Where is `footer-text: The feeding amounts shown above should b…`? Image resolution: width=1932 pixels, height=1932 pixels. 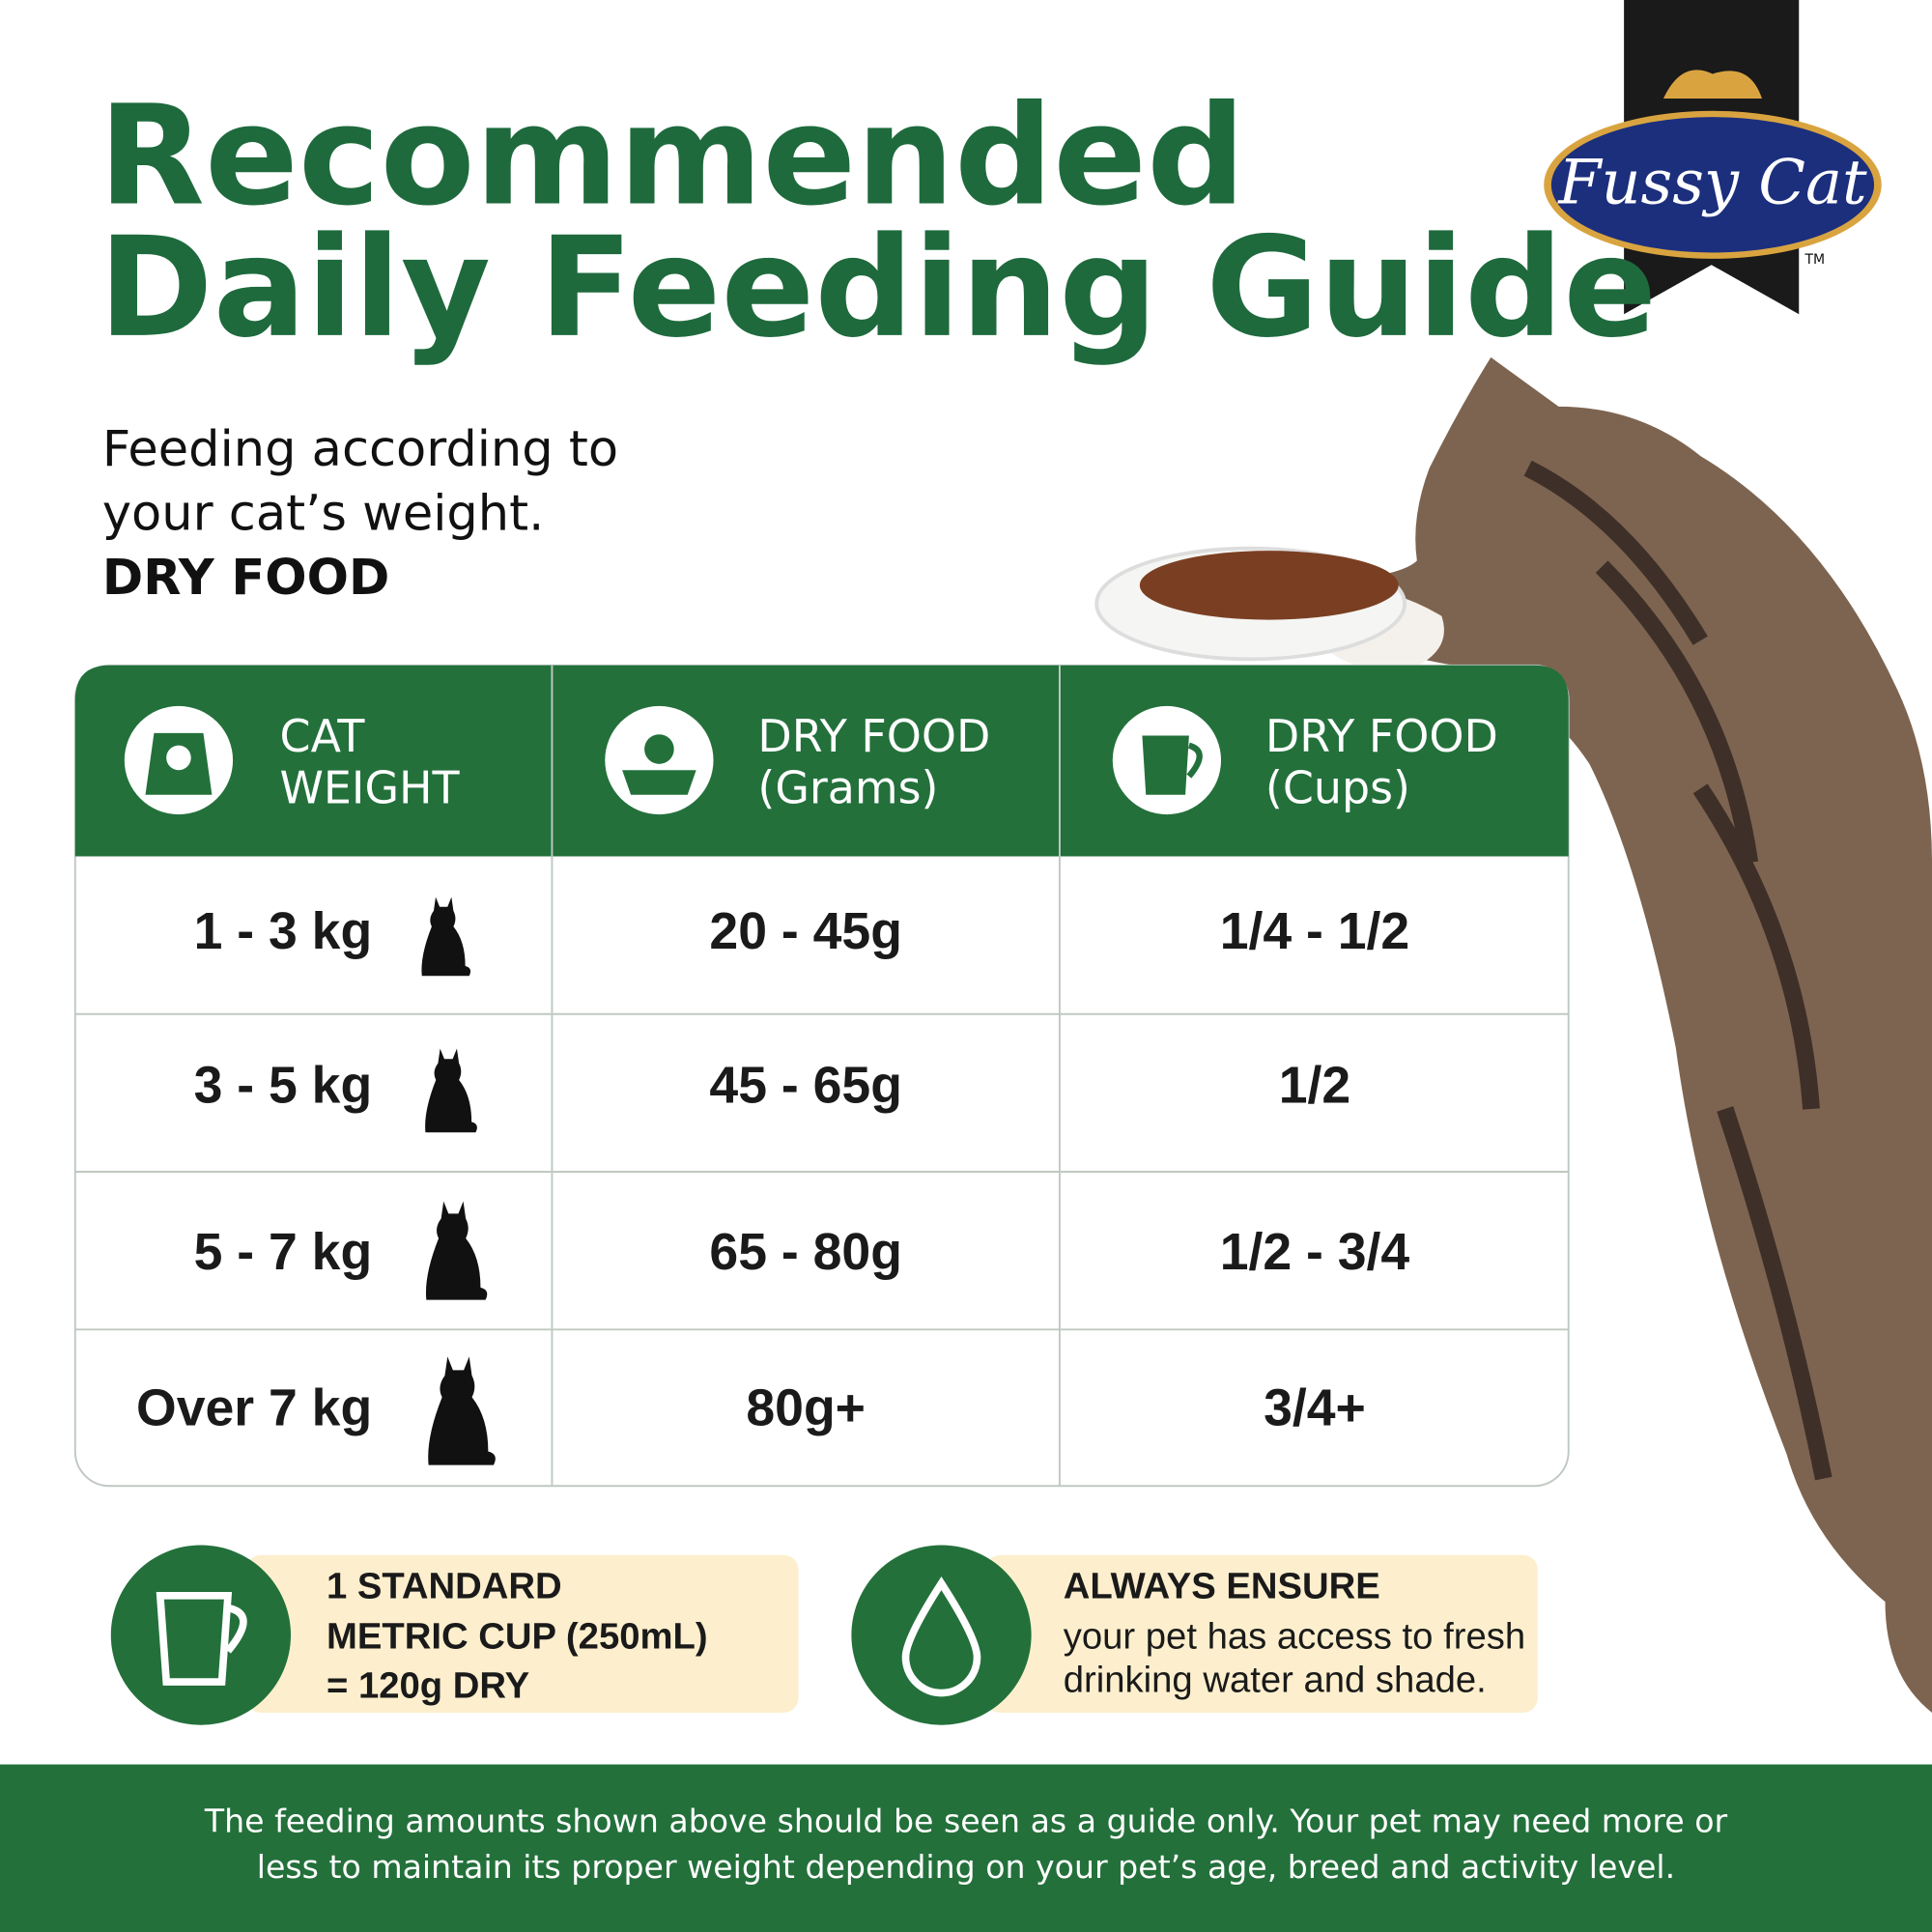 footer-text: The feeding amounts shown above should b… is located at coordinates (966, 1821).